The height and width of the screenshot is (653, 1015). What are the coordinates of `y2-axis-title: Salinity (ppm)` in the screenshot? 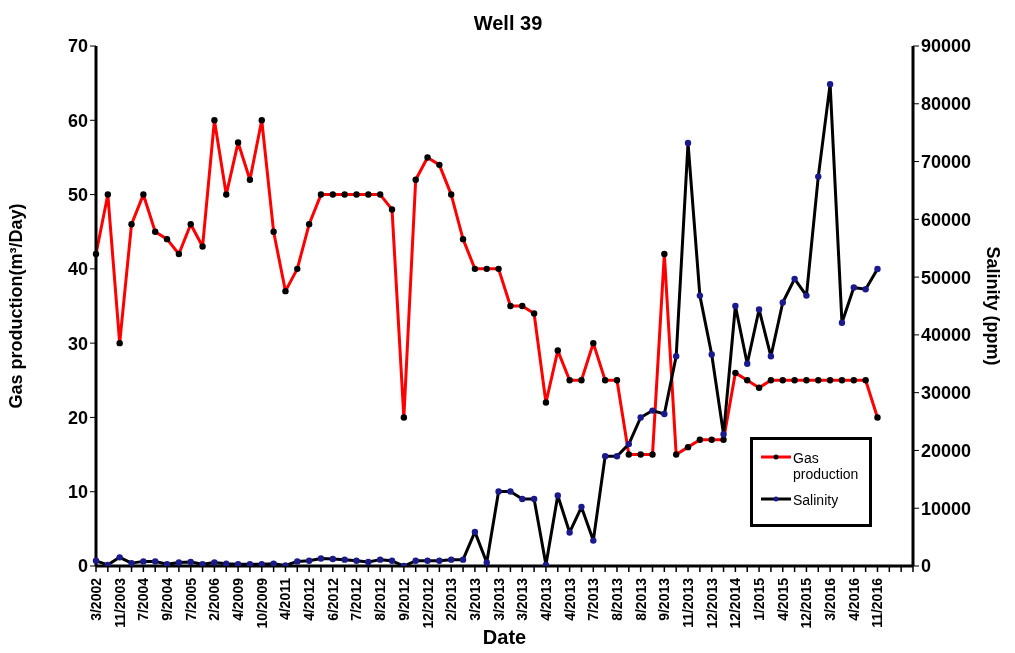 It's located at (992, 306).